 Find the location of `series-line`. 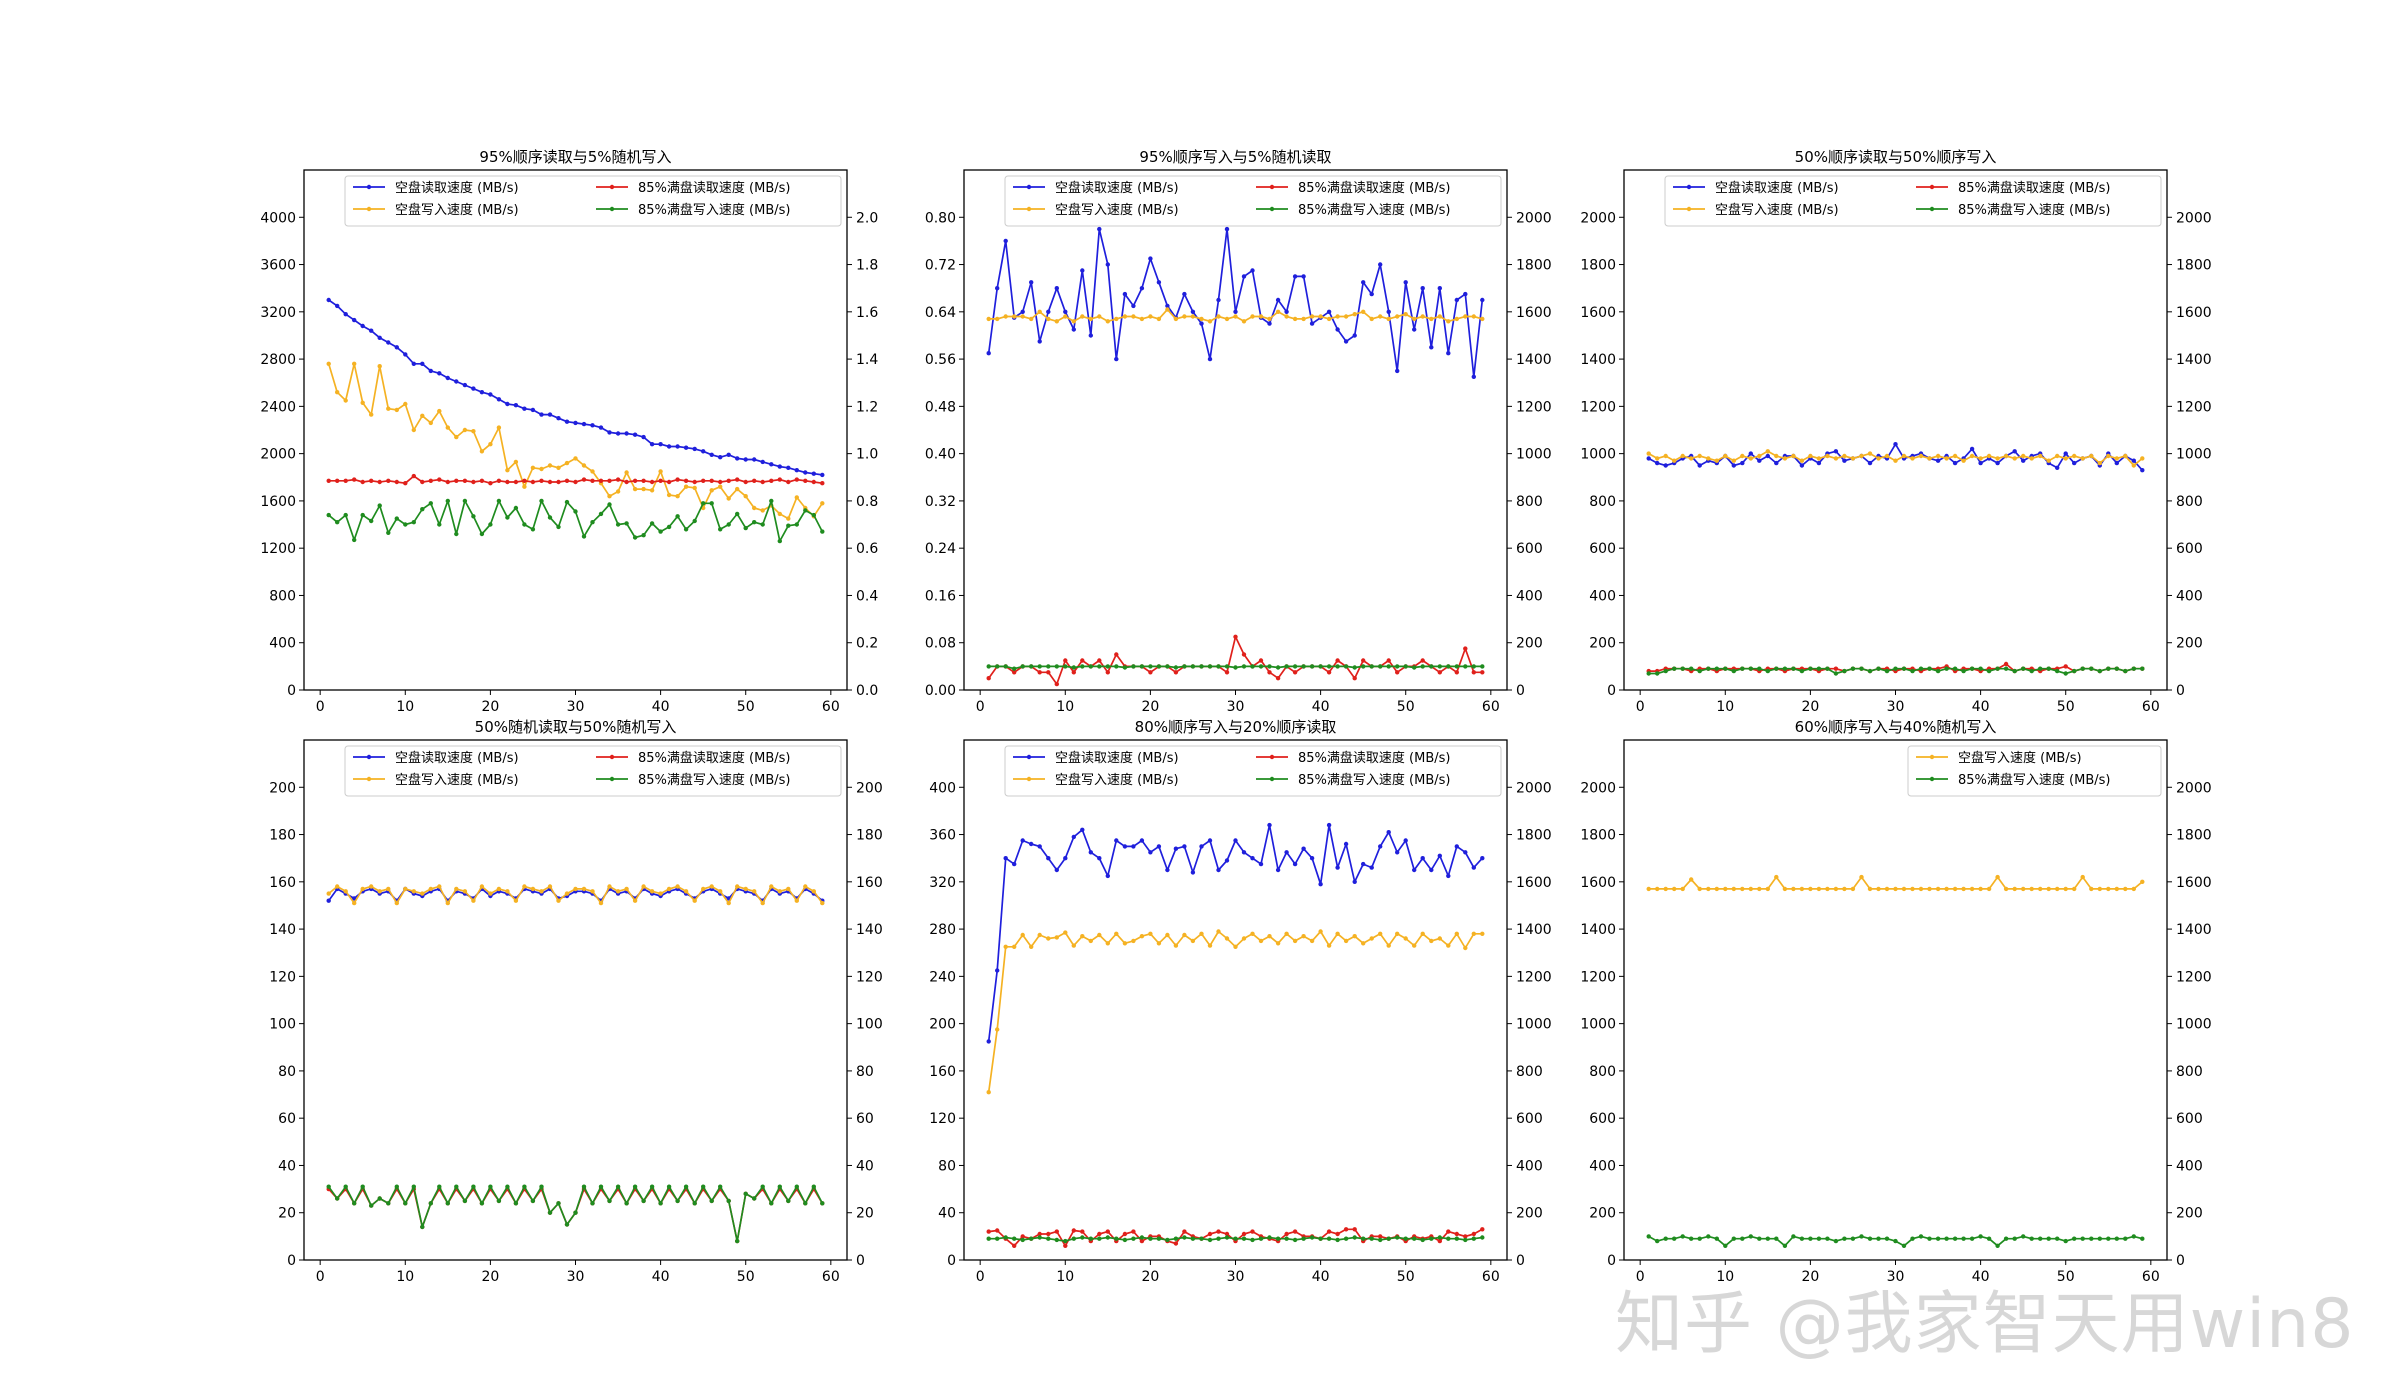

series-line is located at coordinates (576, 521).